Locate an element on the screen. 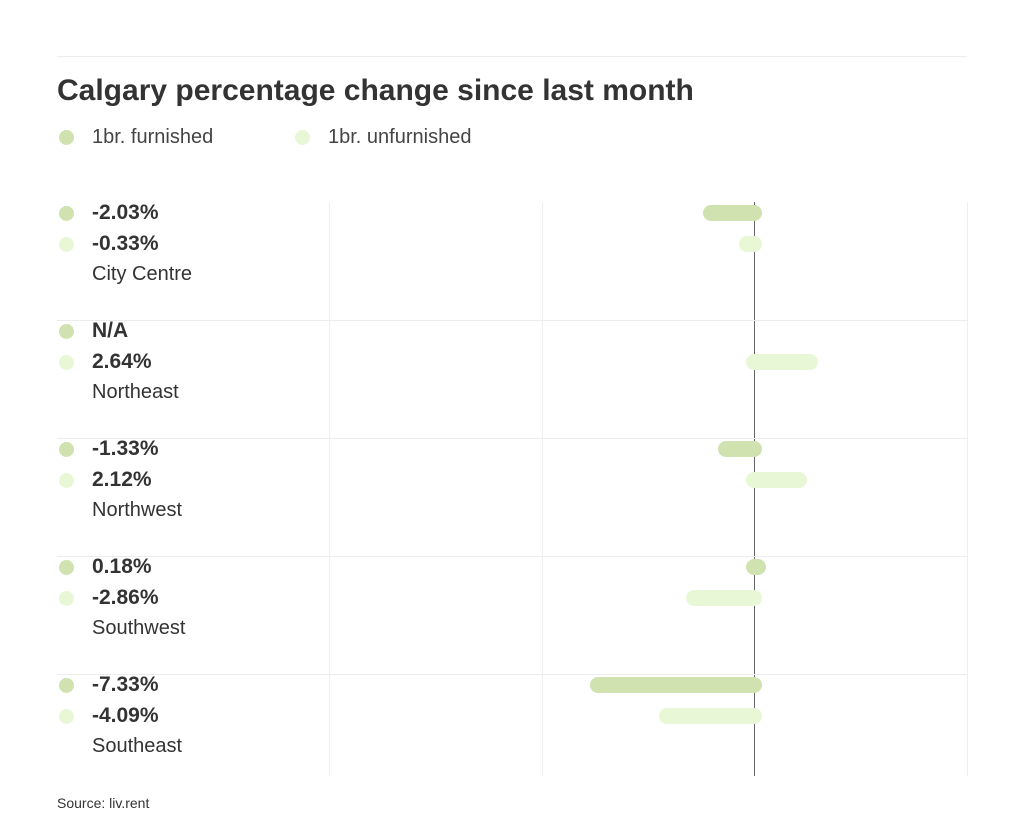  data-label: -7.33% is located at coordinates (125, 684).